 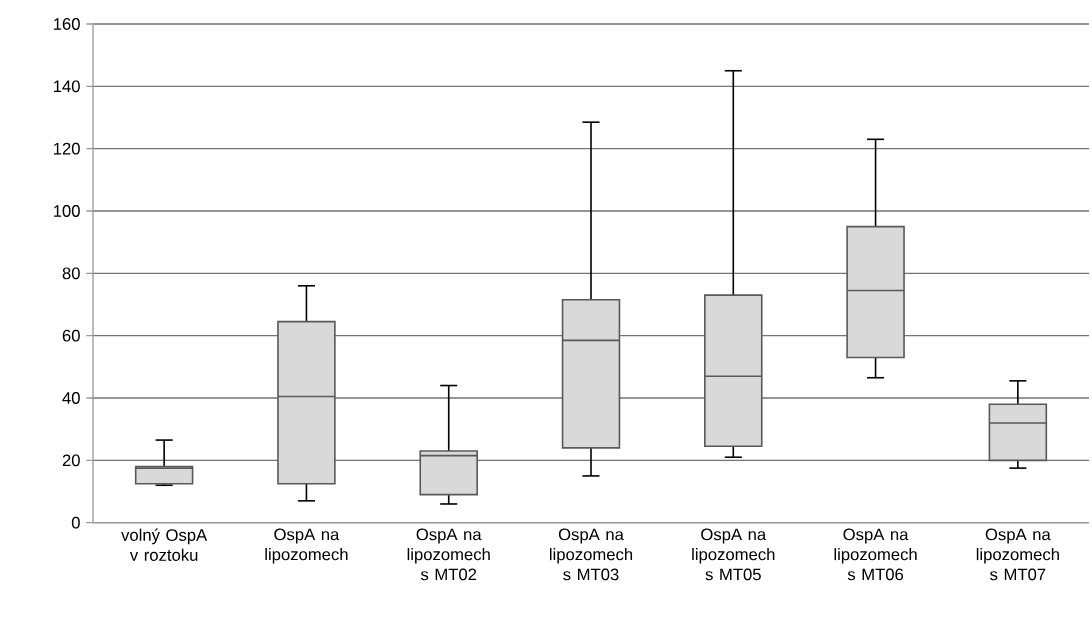 What do you see at coordinates (306, 546) in the screenshot?
I see `x-tick-label: OspA na lipozomech` at bounding box center [306, 546].